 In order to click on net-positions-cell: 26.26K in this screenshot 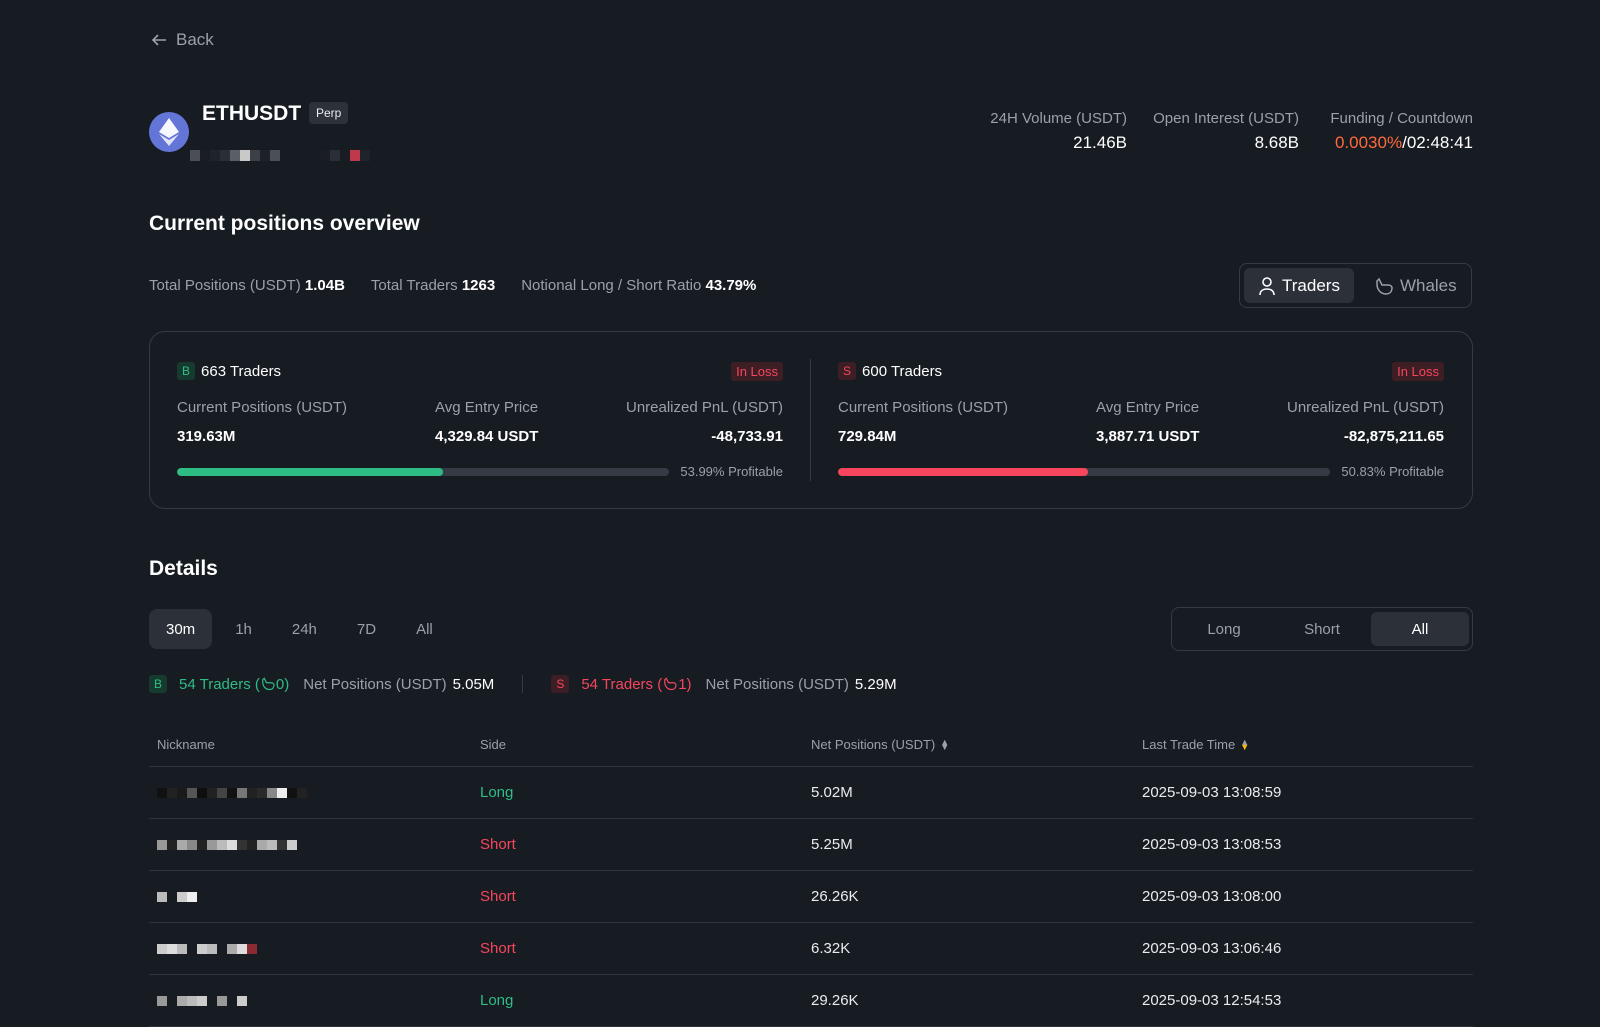, I will do `click(835, 896)`.